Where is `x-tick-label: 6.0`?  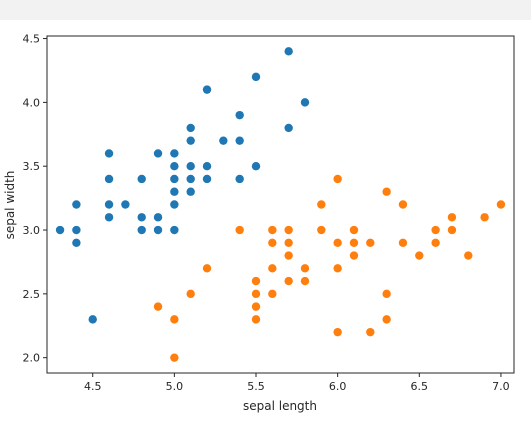 x-tick-label: 6.0 is located at coordinates (338, 386).